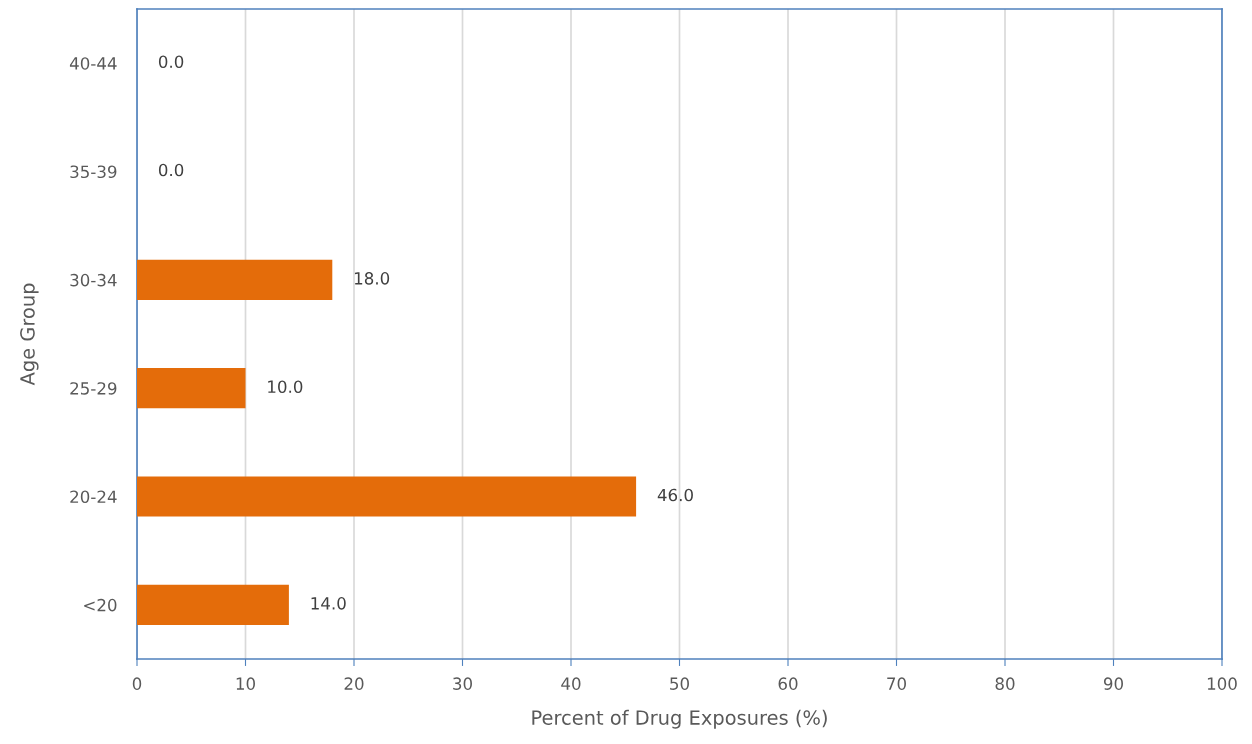  Describe the element at coordinates (93, 280) in the screenshot. I see `y-tick-label: 30-34` at that location.